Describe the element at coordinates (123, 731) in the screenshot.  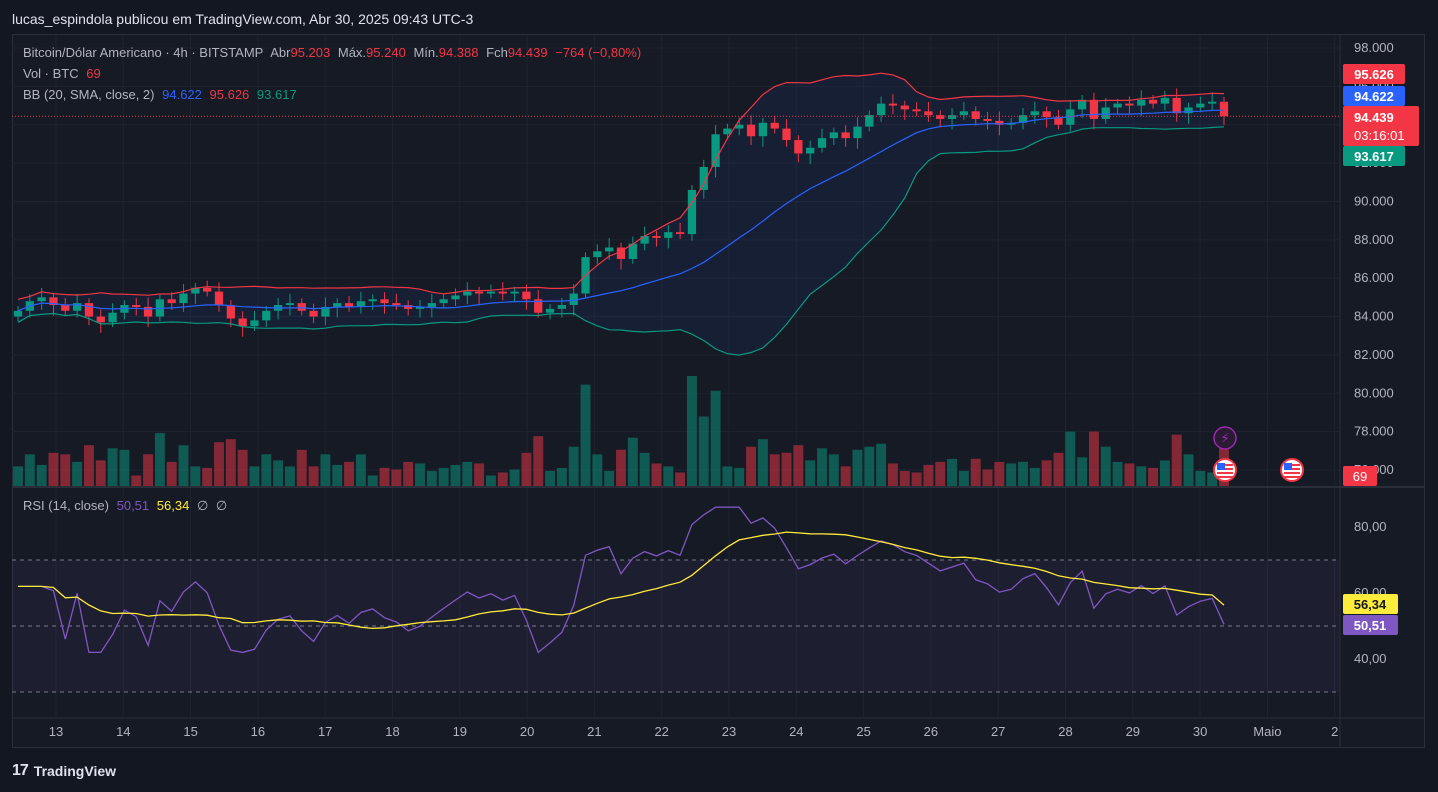
I see `time-tick-label: 14` at that location.